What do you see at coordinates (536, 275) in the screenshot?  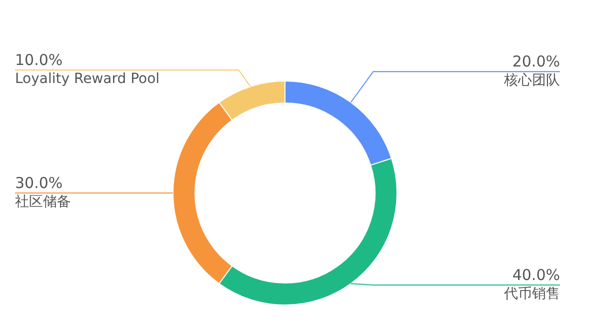 I see `data-label: 40.0%` at bounding box center [536, 275].